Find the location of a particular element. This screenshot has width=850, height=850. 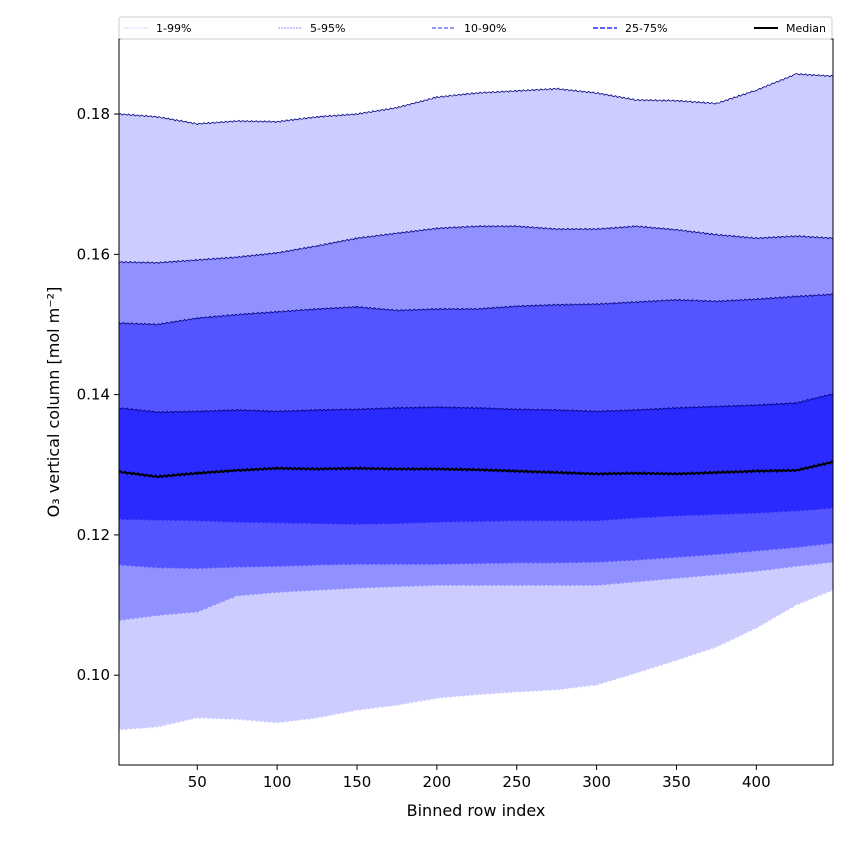

x-tick-label: 200 is located at coordinates (437, 782).